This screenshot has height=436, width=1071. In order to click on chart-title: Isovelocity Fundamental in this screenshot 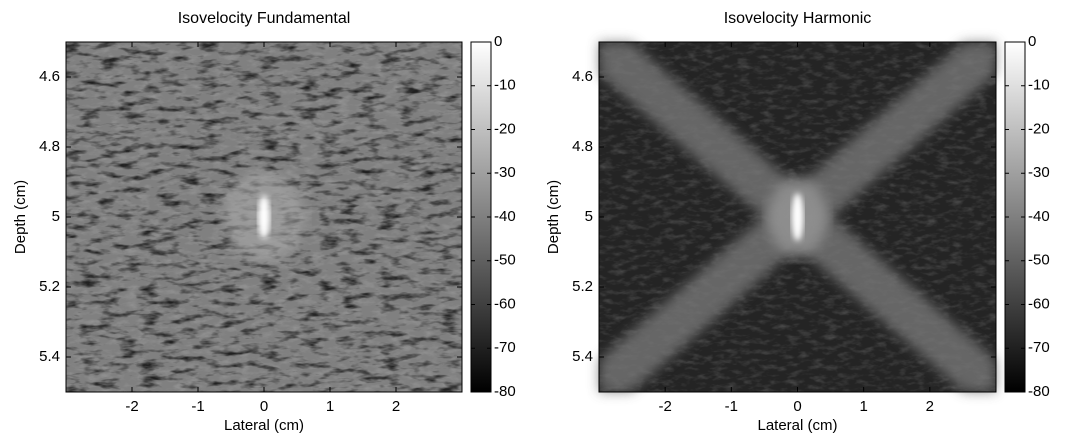, I will do `click(264, 18)`.